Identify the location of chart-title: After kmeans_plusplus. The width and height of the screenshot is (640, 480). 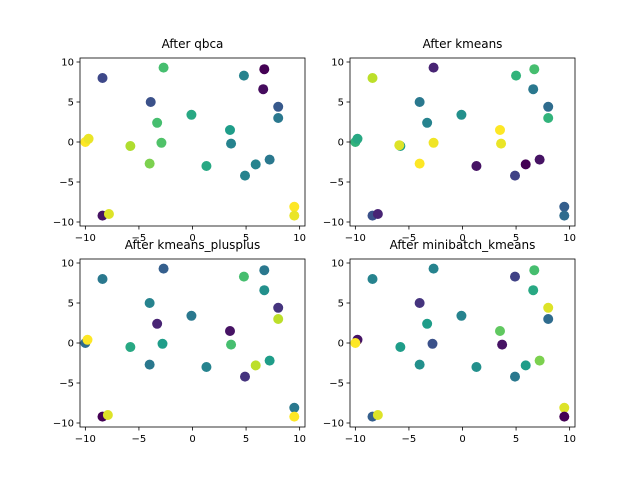
(192, 245).